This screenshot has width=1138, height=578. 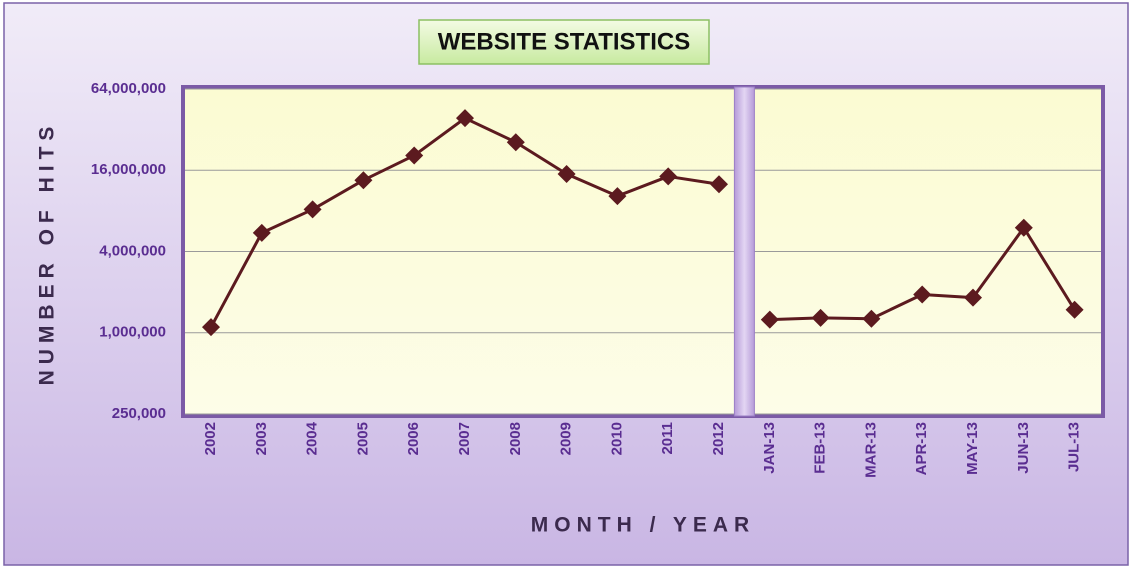 What do you see at coordinates (643, 525) in the screenshot?
I see `x-axis-title: MONTH / YEAR` at bounding box center [643, 525].